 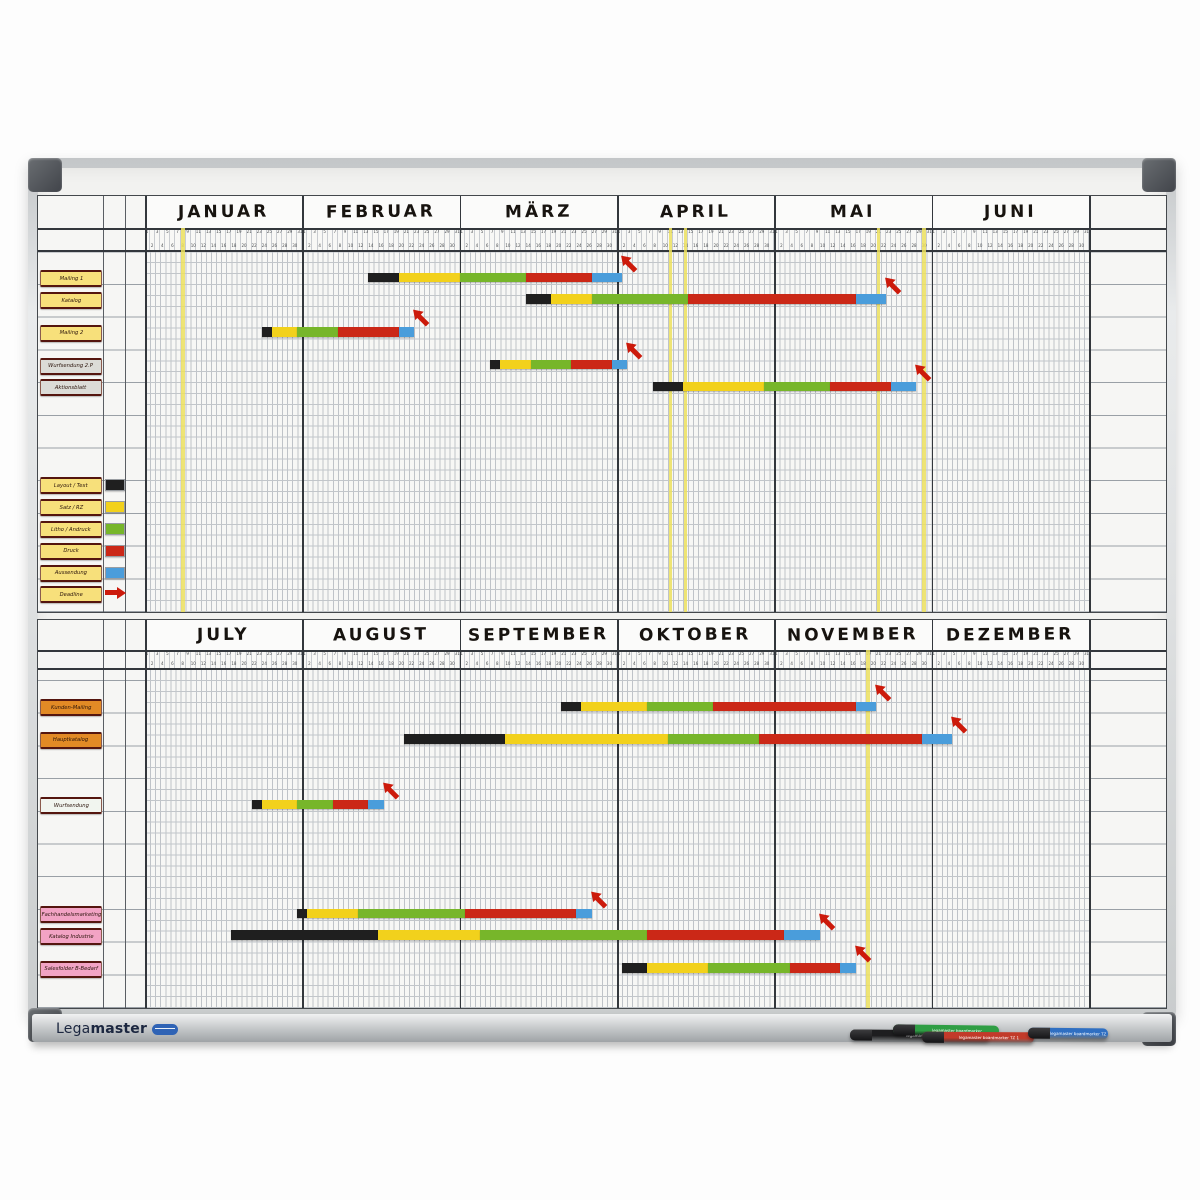 What do you see at coordinates (219, 231) in the screenshot?
I see `day-number: 15` at bounding box center [219, 231].